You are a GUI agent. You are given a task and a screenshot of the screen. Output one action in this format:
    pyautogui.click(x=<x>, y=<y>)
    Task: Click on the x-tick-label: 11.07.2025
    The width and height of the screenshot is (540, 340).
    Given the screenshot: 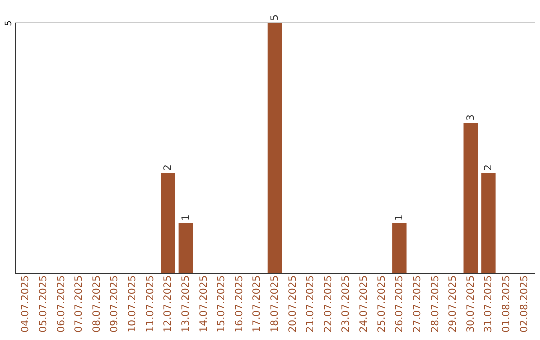 What is the action you would take?
    pyautogui.click(x=150, y=304)
    